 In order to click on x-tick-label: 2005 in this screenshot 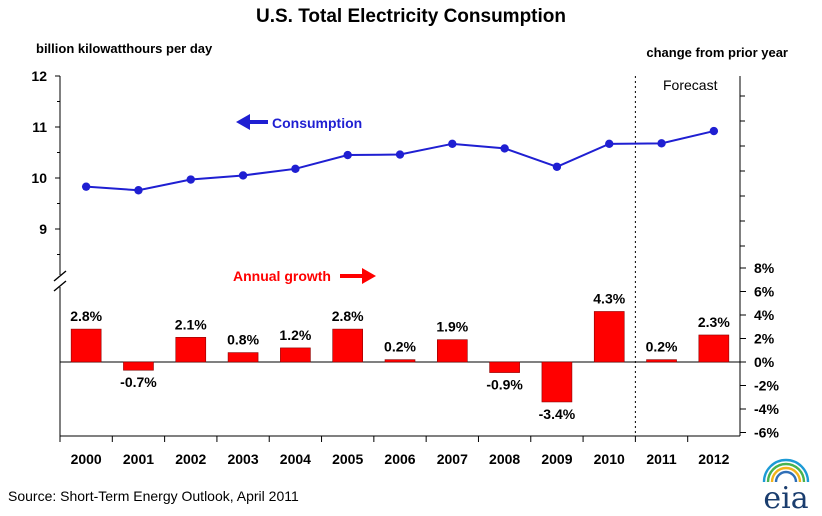, I will do `click(347, 459)`.